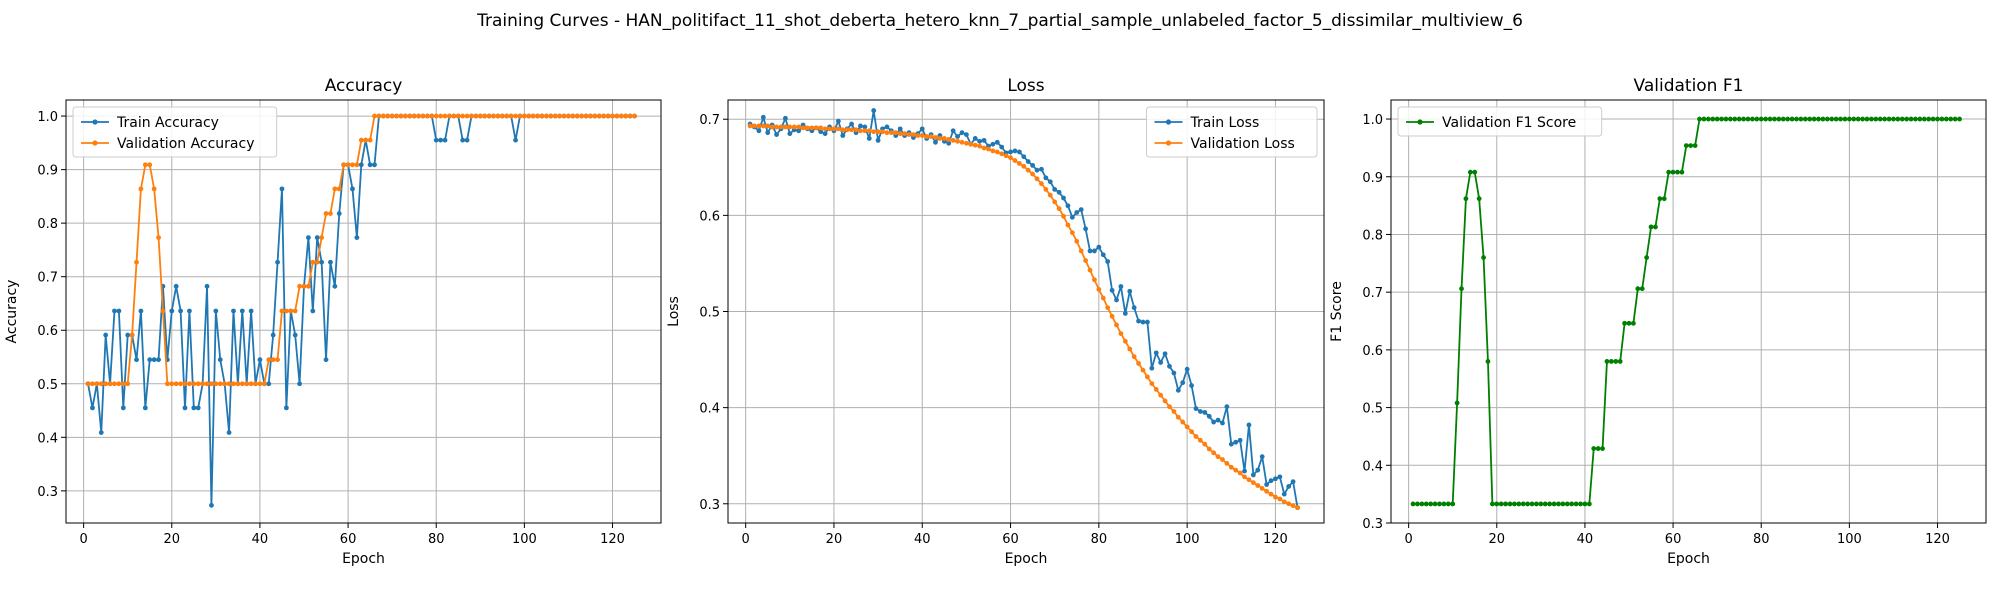 Image resolution: width=2000 pixels, height=600 pixels. Describe the element at coordinates (47, 492) in the screenshot. I see `accuracy-y-tick-label: 0.3` at that location.